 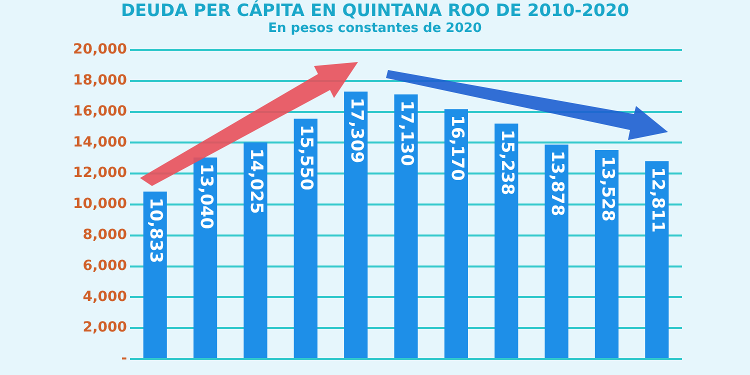 I want to click on chart-title: DEUDA PER CÁPITA EN QUINTANA ROO DE 2010-2020, so click(x=375, y=11).